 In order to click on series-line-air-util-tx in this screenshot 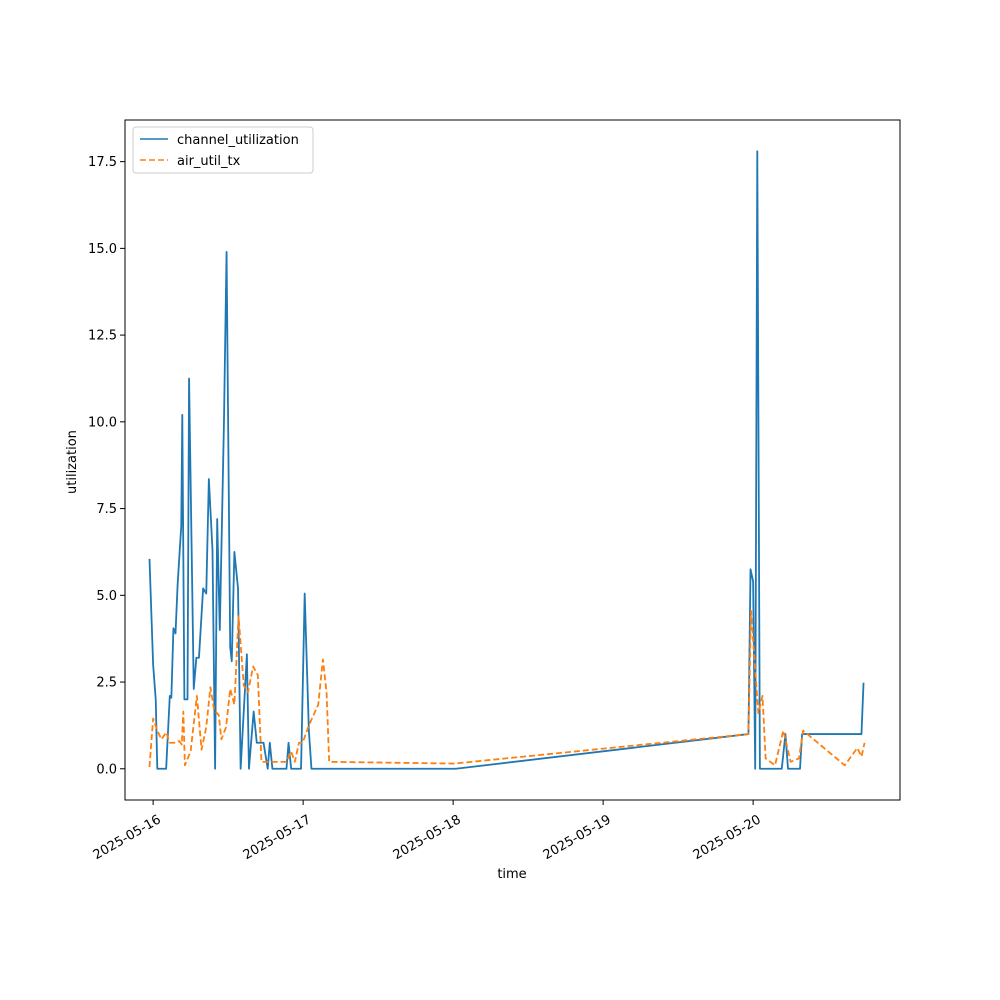, I will do `click(507, 689)`.